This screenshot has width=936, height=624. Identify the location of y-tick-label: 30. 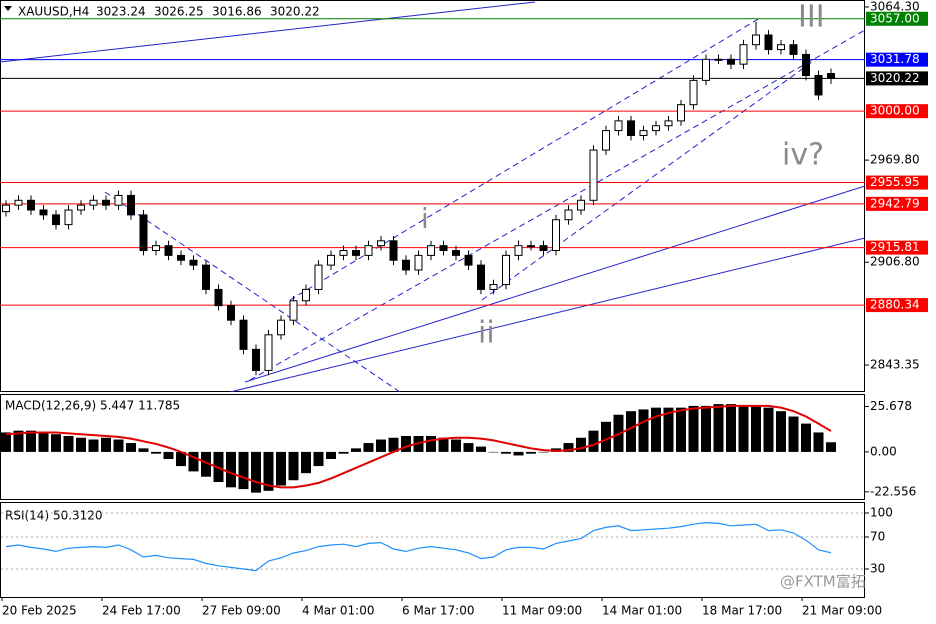
(877, 569).